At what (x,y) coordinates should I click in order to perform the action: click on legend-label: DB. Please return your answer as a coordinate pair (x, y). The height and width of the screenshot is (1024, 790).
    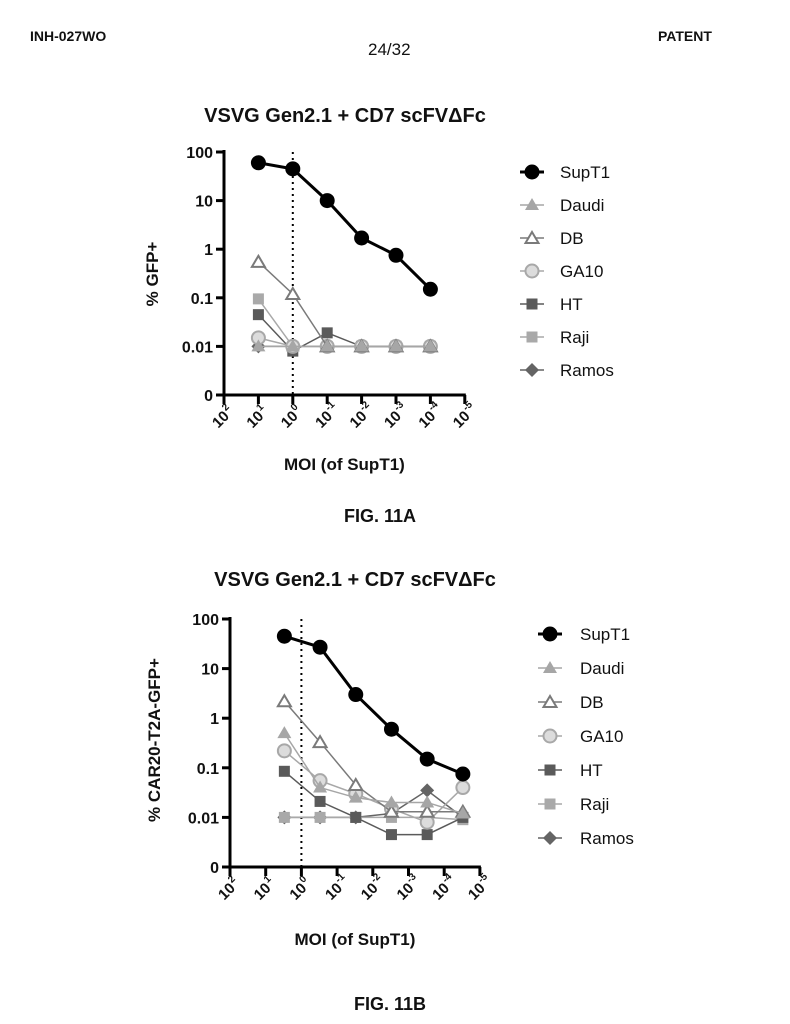
    Looking at the image, I should click on (572, 238).